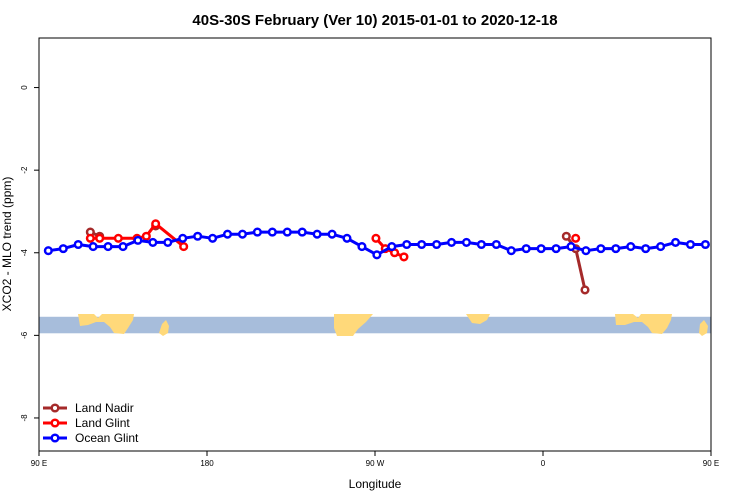  What do you see at coordinates (24, 170) in the screenshot?
I see `y-tick-label: -2` at bounding box center [24, 170].